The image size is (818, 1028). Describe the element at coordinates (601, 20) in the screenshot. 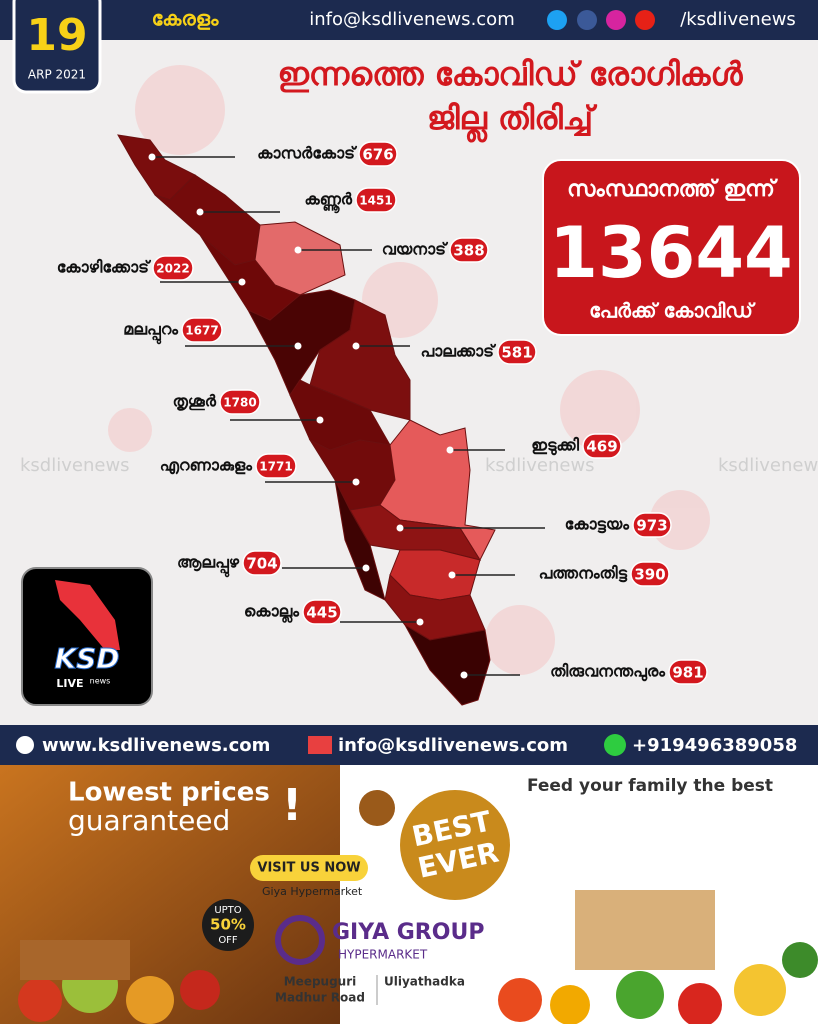

I see `social-icons` at that location.